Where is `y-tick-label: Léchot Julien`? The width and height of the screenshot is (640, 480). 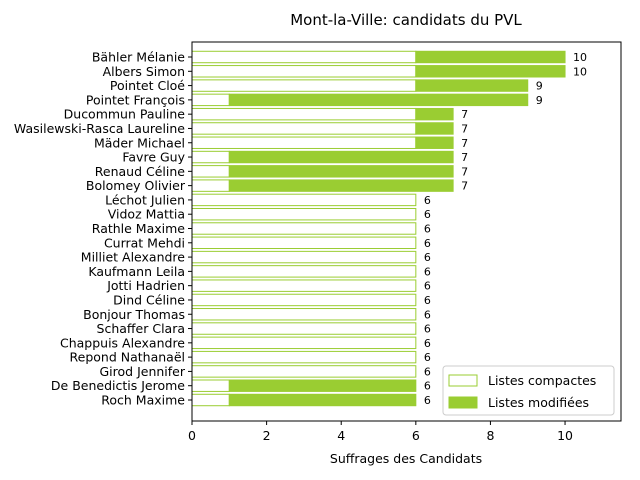
y-tick-label: Léchot Julien is located at coordinates (145, 199).